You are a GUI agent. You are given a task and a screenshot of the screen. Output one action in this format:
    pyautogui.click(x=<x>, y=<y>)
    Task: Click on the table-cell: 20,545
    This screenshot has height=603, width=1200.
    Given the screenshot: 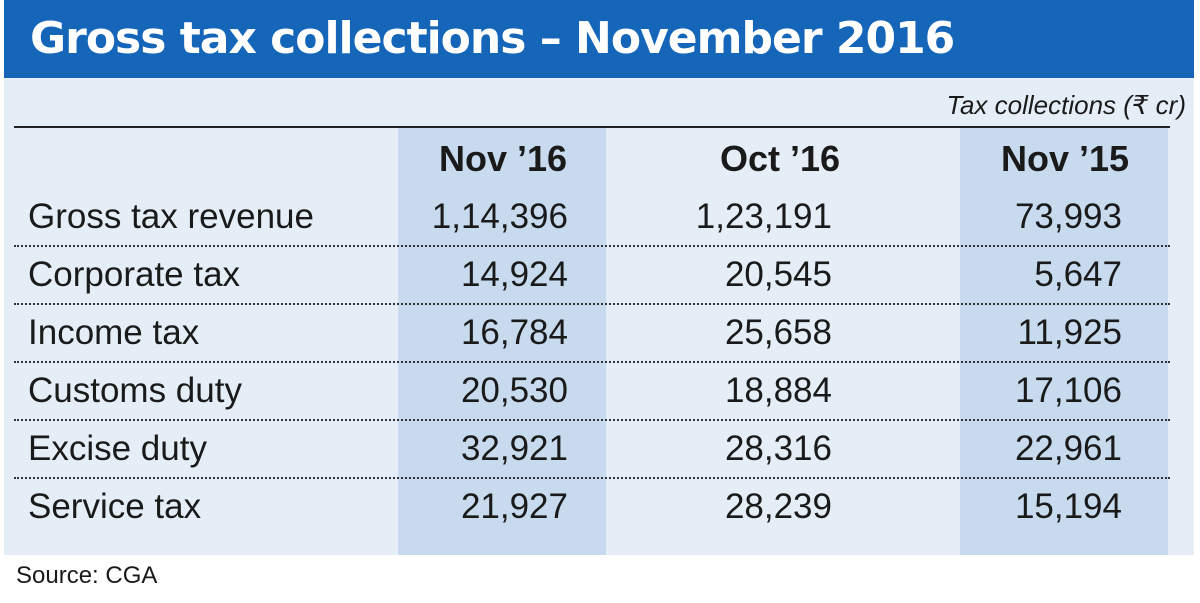 What is the action you would take?
    pyautogui.click(x=778, y=274)
    